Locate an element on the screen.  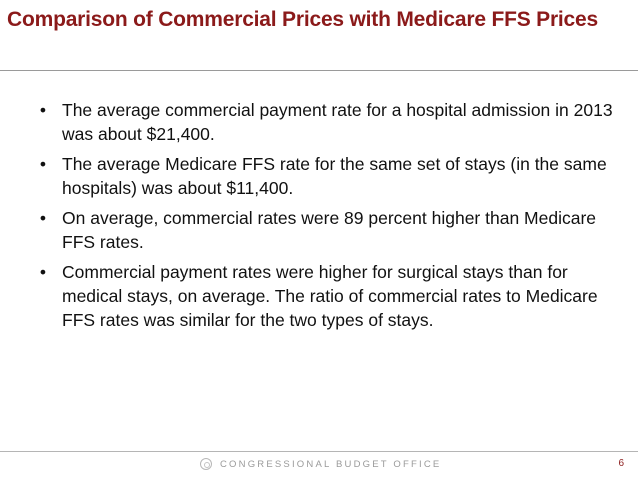
footer: CONGRESSIONAL BUDGET OFFICE 6 is located at coordinates (319, 466).